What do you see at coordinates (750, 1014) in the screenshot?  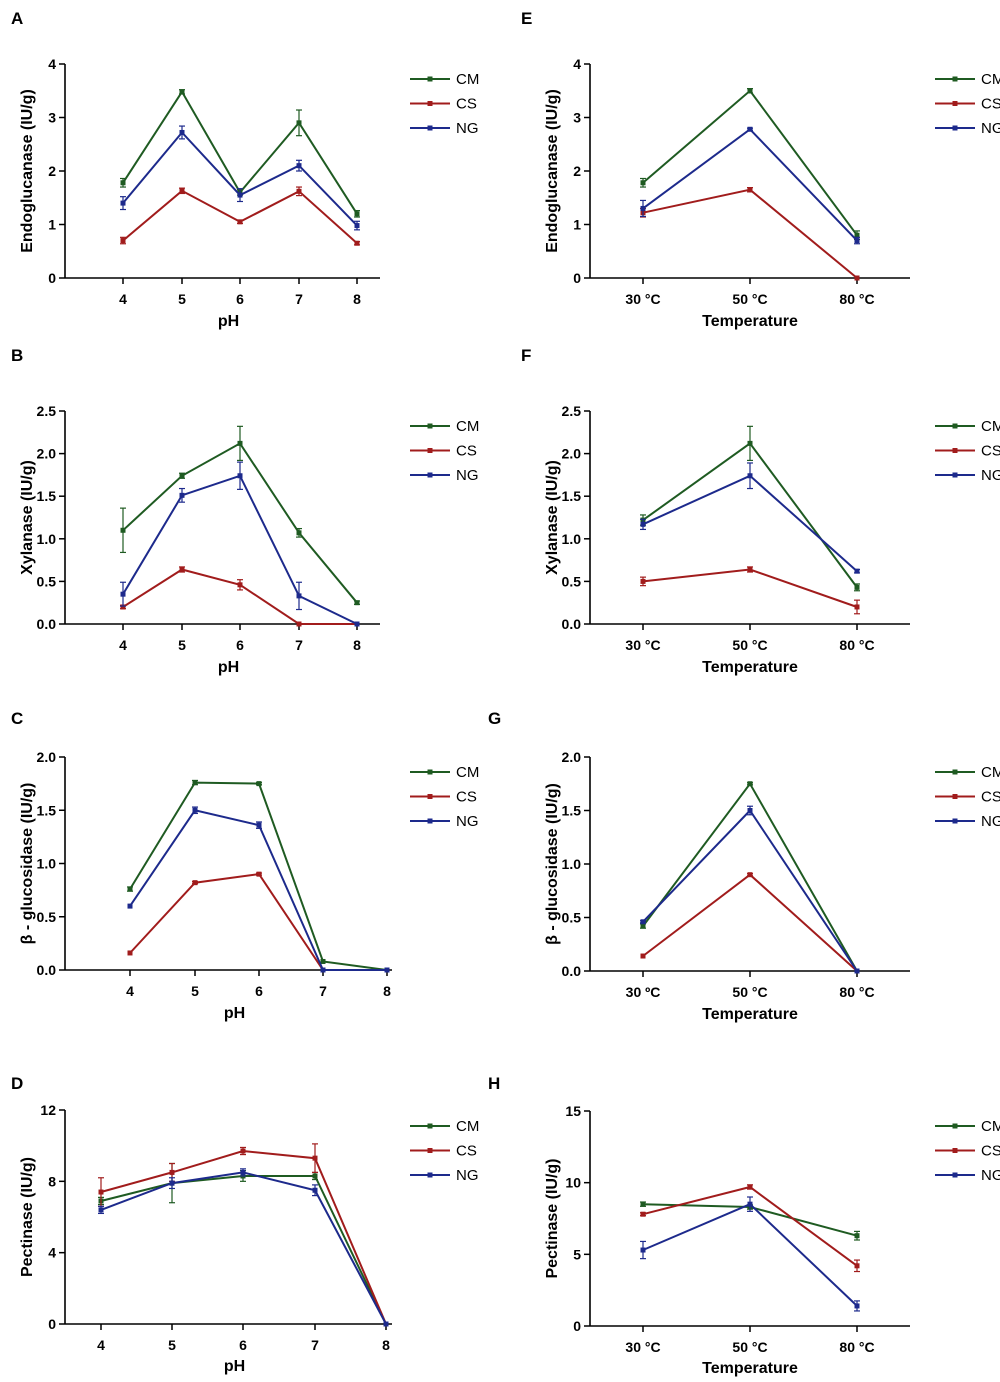 I see `x-axis-label: Temperature` at bounding box center [750, 1014].